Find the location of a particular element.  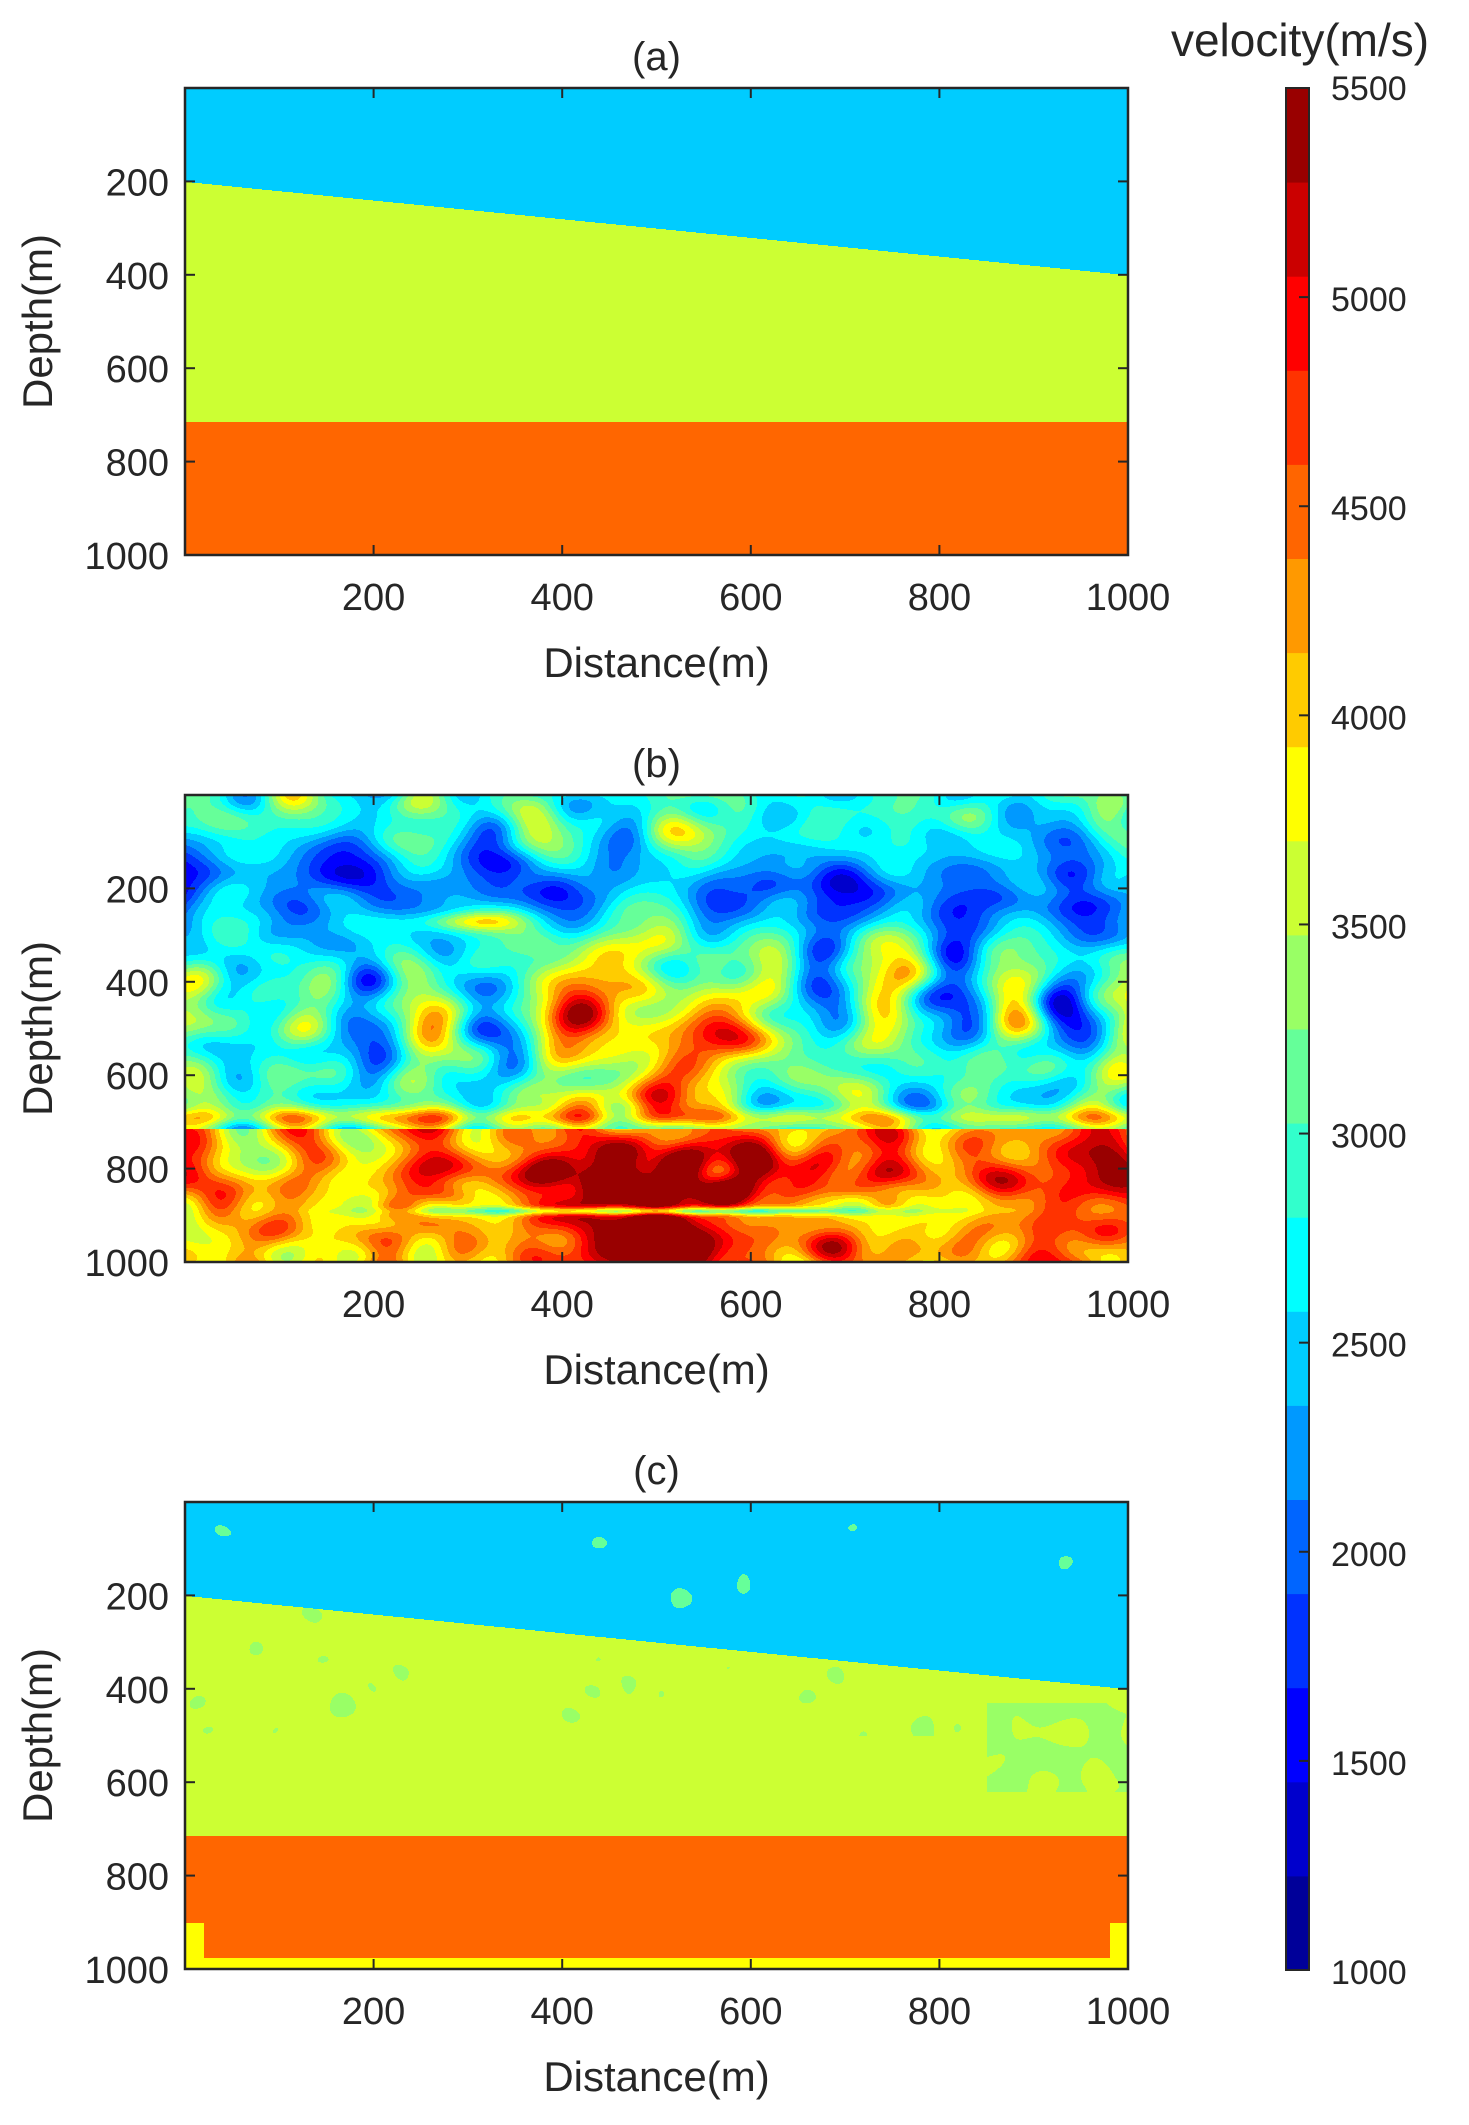

colorbar-tick-label: 2500 is located at coordinates (1369, 1346).